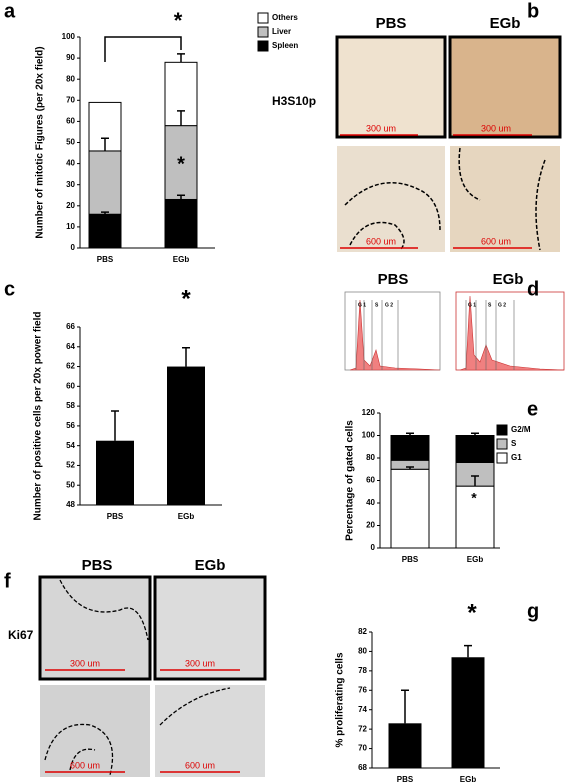  I want to click on y-tick-label: 30, so click(70, 184).